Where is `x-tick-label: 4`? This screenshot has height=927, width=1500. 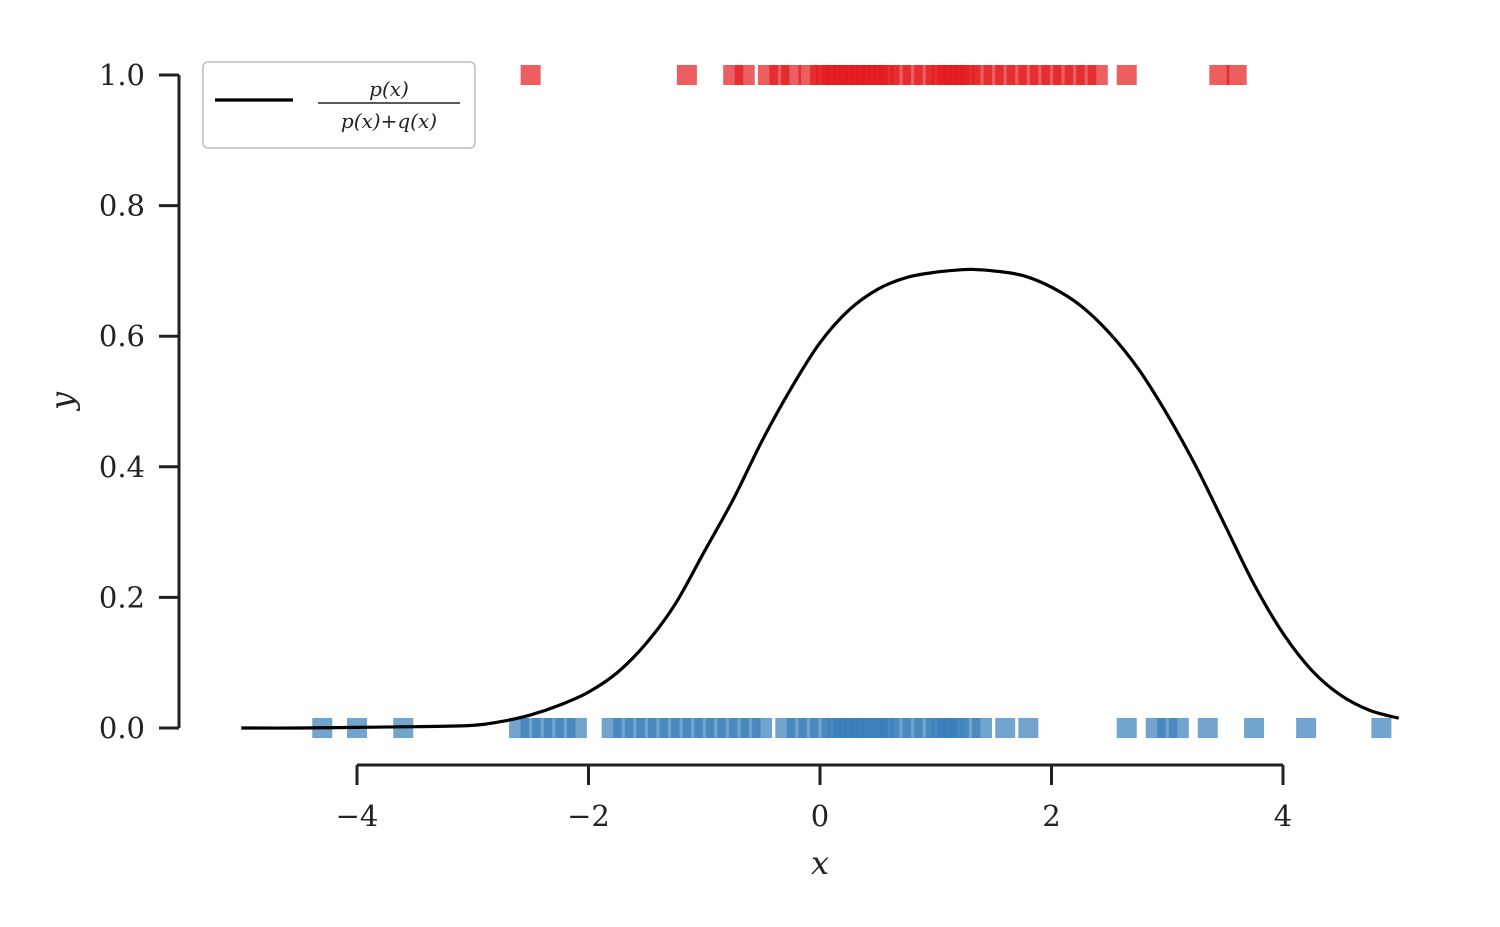
x-tick-label: 4 is located at coordinates (1283, 816).